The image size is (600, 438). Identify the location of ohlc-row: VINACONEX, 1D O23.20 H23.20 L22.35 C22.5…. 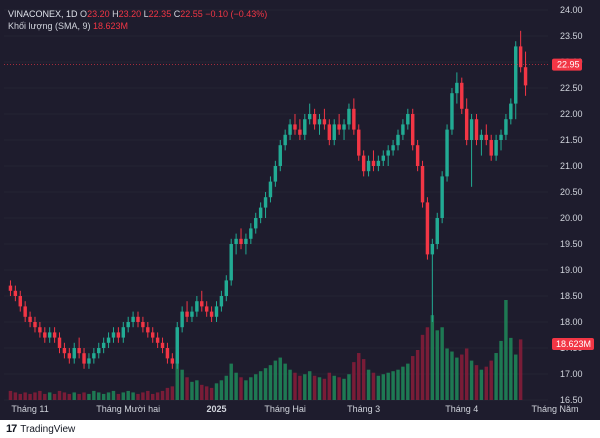
(137, 14).